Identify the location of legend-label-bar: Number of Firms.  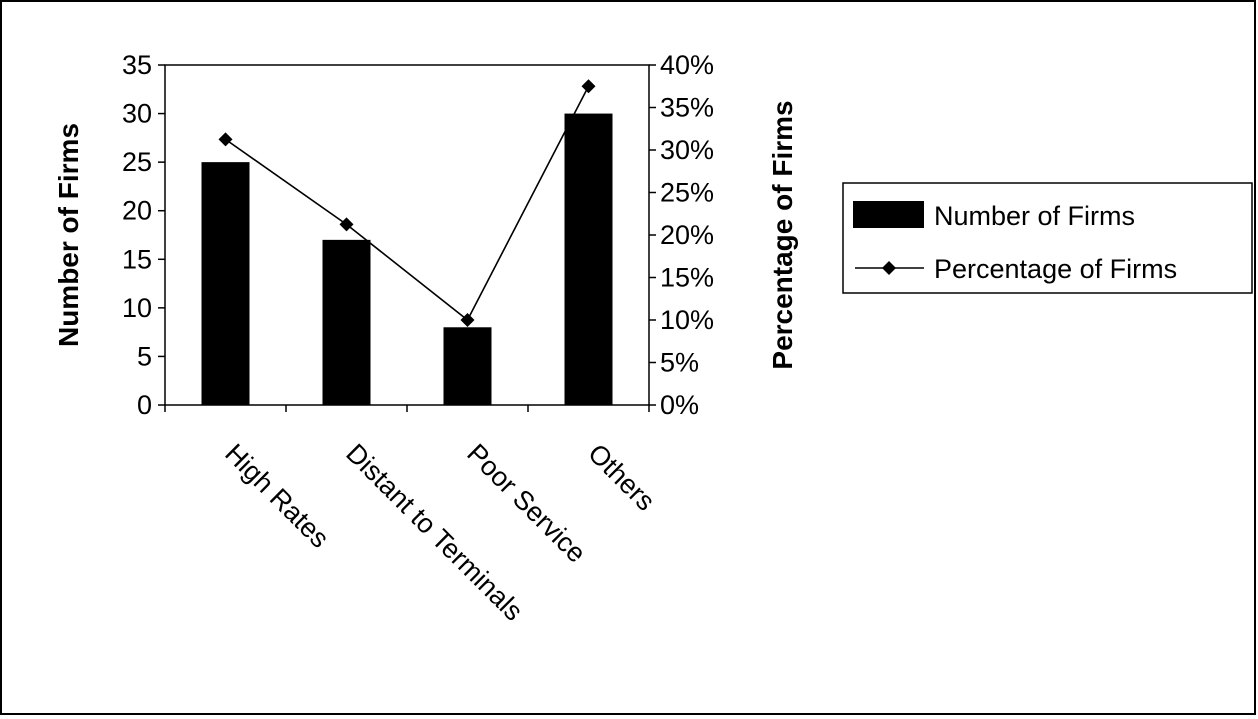
(1034, 216).